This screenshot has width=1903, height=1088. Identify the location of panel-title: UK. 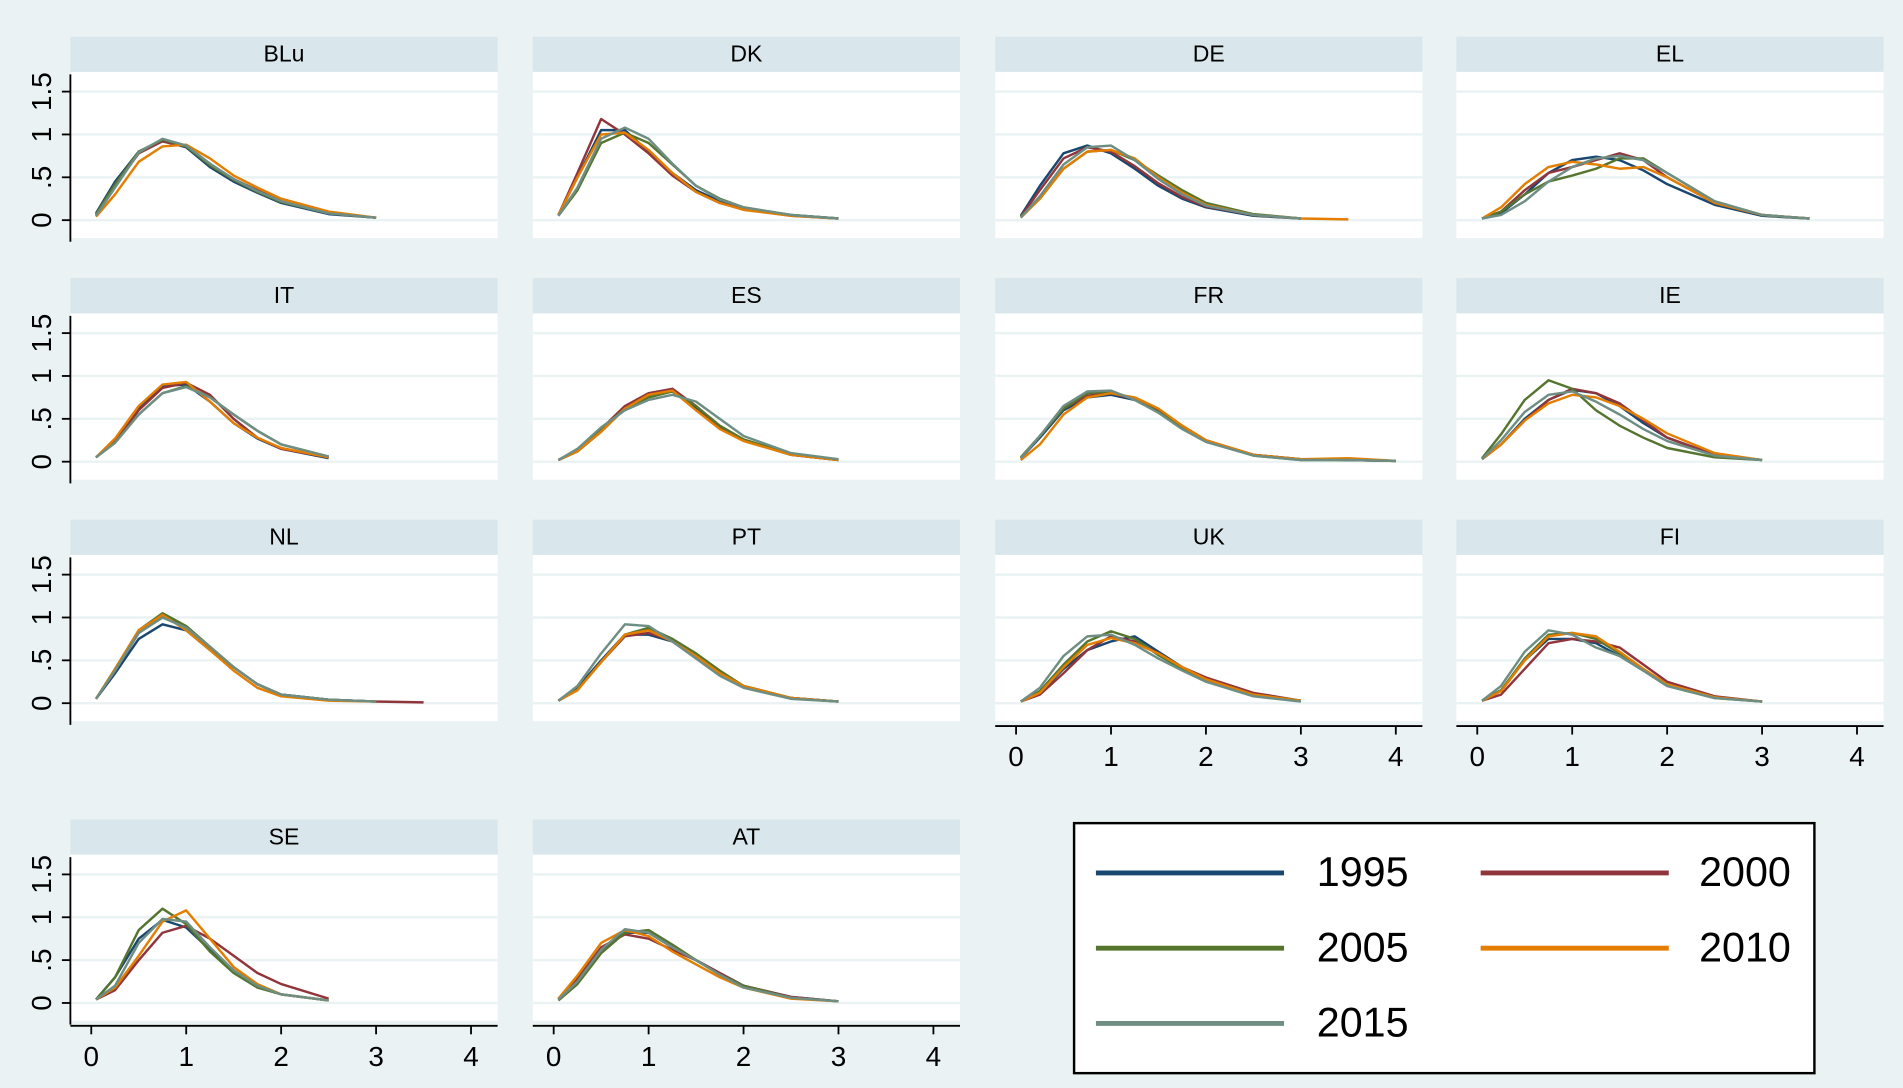
(1209, 537).